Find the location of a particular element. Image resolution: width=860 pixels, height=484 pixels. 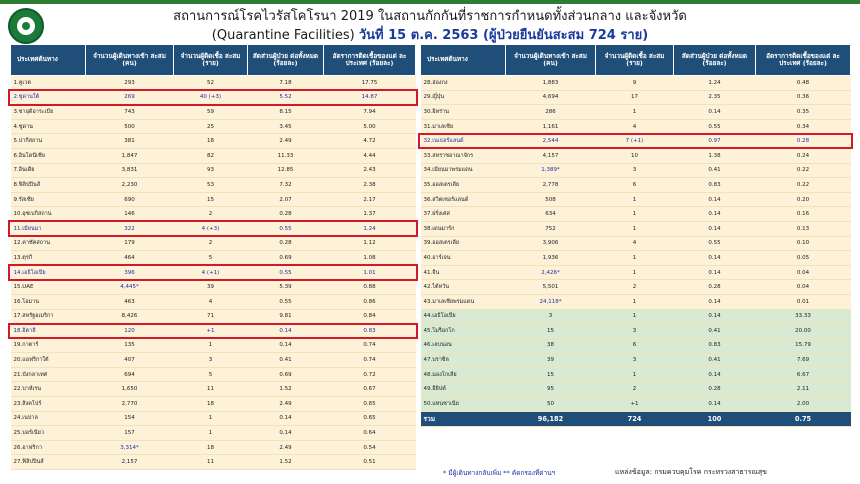

table-row: 27.ฟิลิปปินส์ 2,157 11 1.52 0.51 is located at coordinates (213, 462).